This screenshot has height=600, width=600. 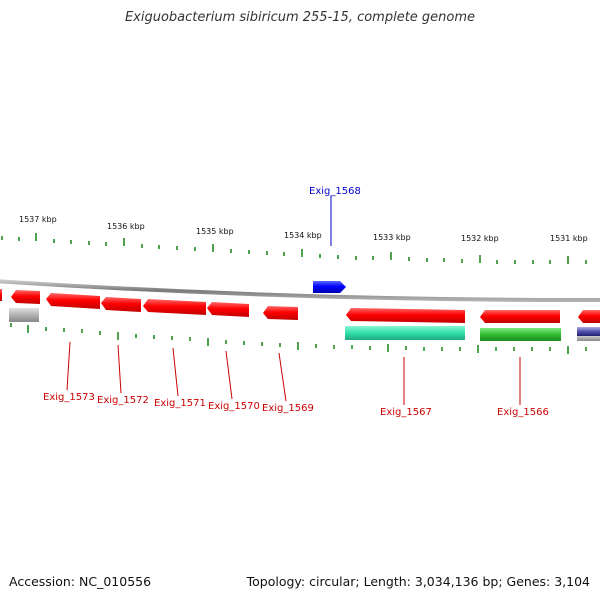 I want to click on kbp-label: 1535 kbp, so click(x=215, y=231).